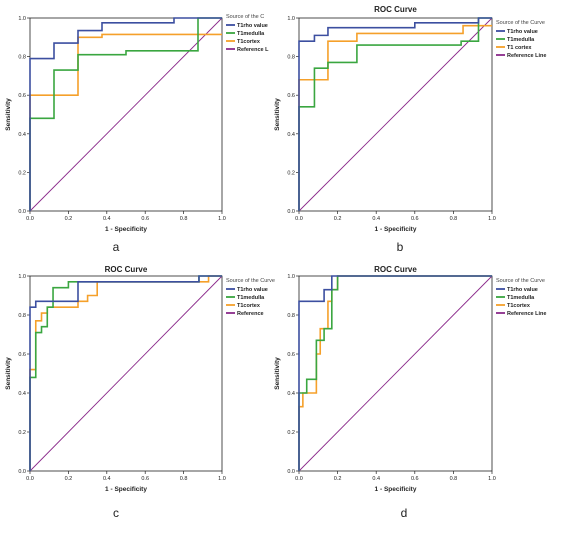 The image size is (570, 541). Describe the element at coordinates (250, 314) in the screenshot. I see `legend-label-reference: Reference` at that location.